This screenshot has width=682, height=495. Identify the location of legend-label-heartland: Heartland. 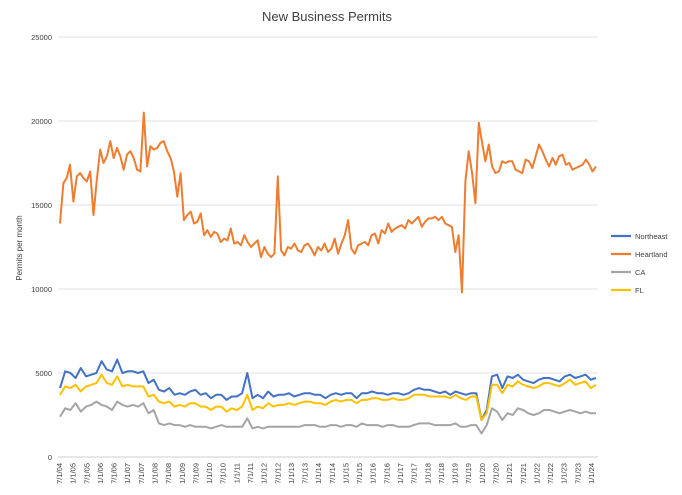
(651, 254).